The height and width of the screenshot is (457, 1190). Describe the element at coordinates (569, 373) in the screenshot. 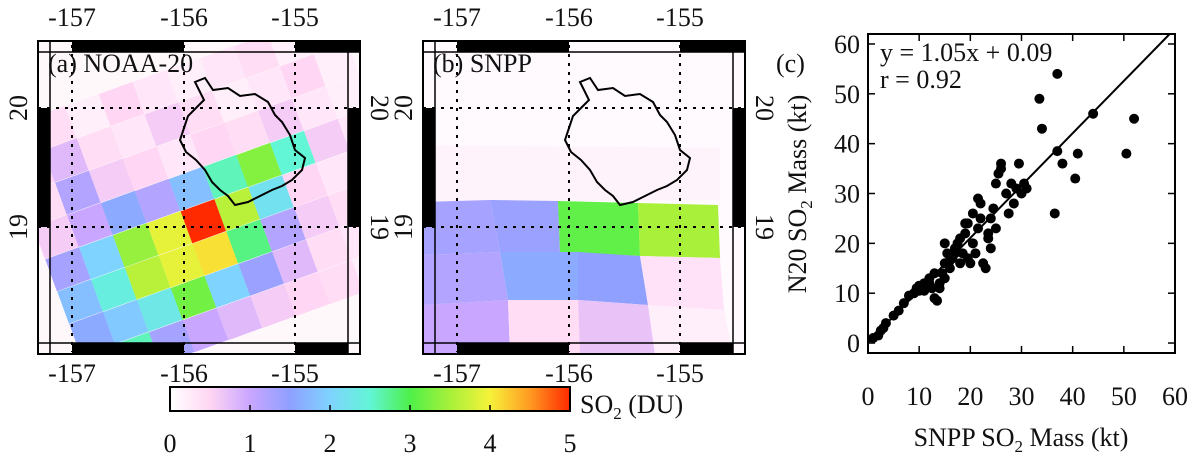

I see `map-b-lon-tick-bottom: -156` at that location.